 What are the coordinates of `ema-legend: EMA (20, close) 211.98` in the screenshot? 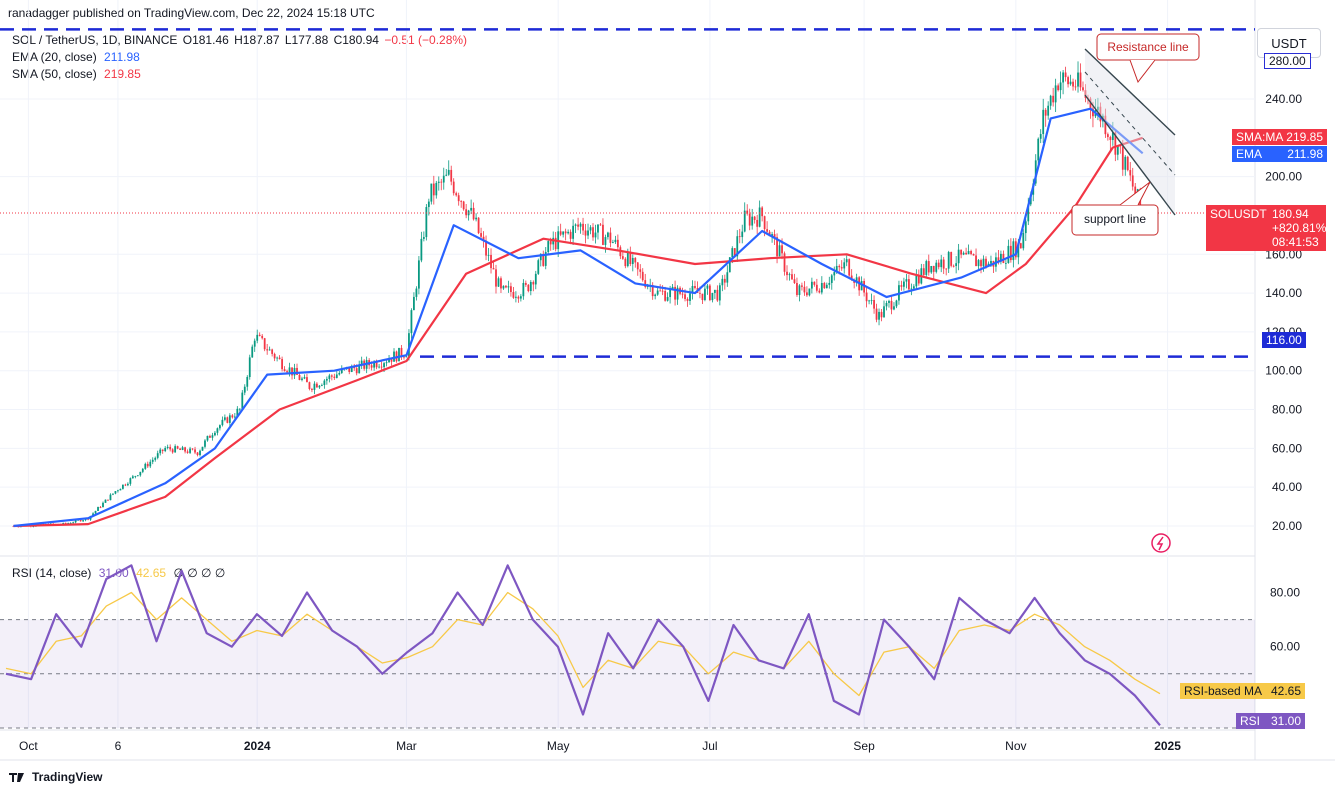 It's located at (76, 57).